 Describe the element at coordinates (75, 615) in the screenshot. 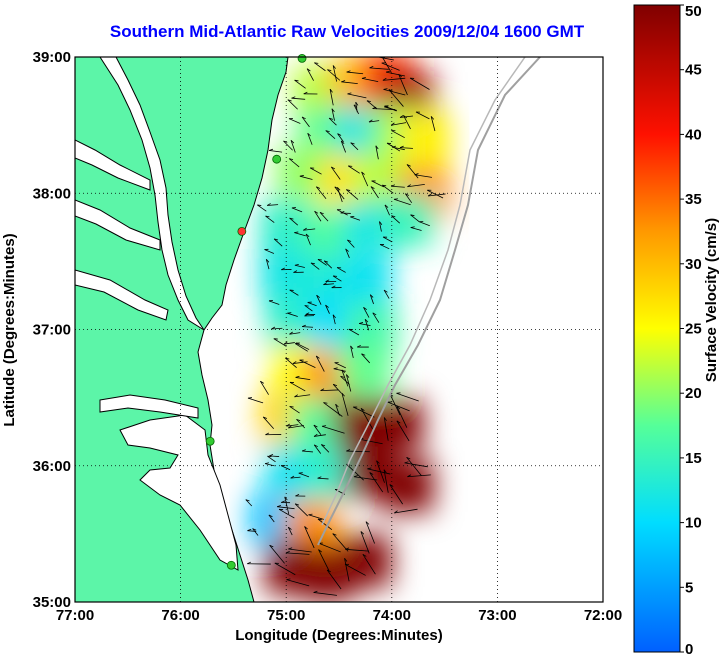

I see `x-tick-label: 77:00` at that location.